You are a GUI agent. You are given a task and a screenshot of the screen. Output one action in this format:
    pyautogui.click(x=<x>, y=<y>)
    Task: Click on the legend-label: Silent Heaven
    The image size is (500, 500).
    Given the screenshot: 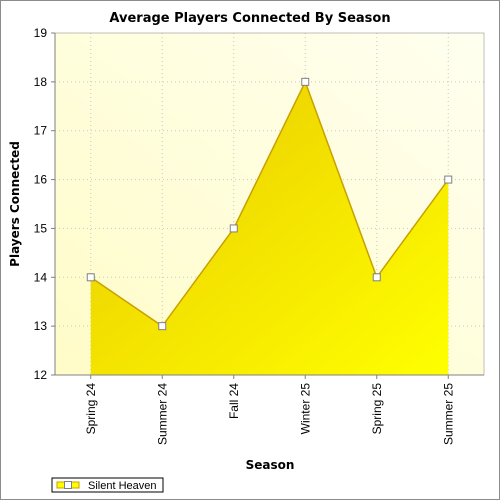 What is the action you would take?
    pyautogui.click(x=122, y=486)
    